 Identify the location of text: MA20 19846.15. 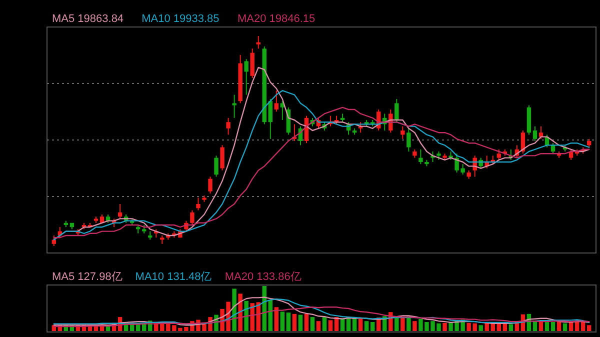
(277, 19).